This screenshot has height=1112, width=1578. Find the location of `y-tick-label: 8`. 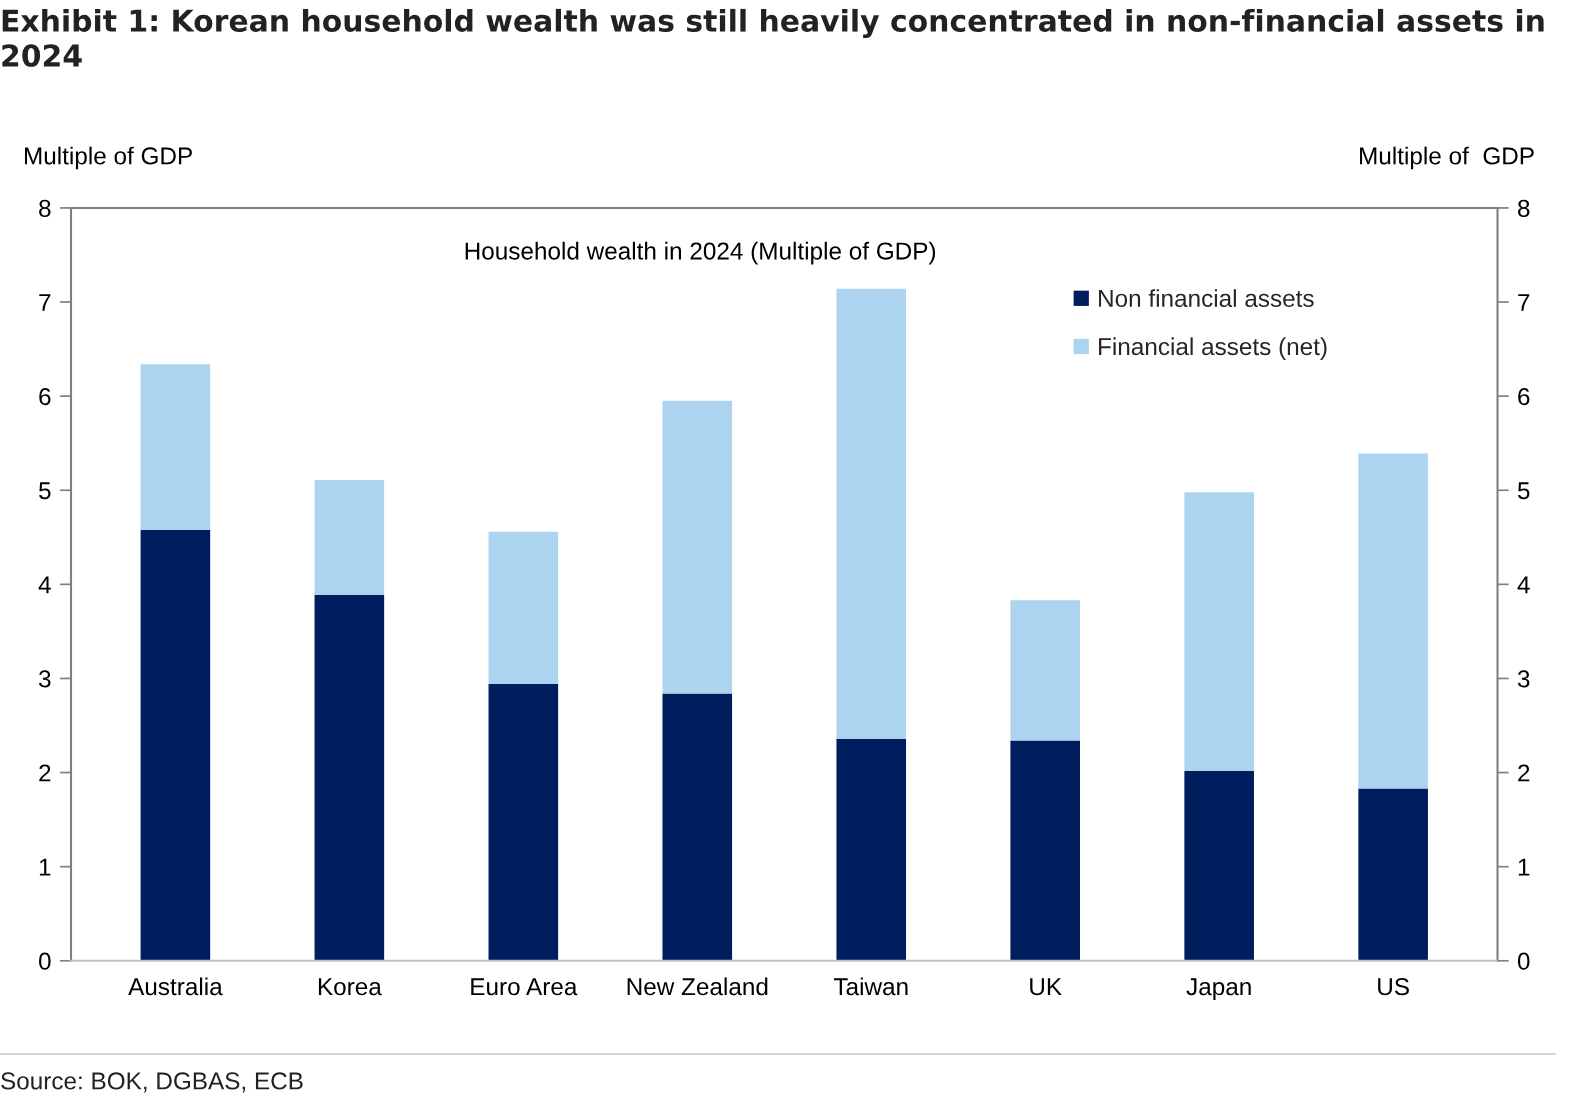

y-tick-label: 8 is located at coordinates (45, 208).